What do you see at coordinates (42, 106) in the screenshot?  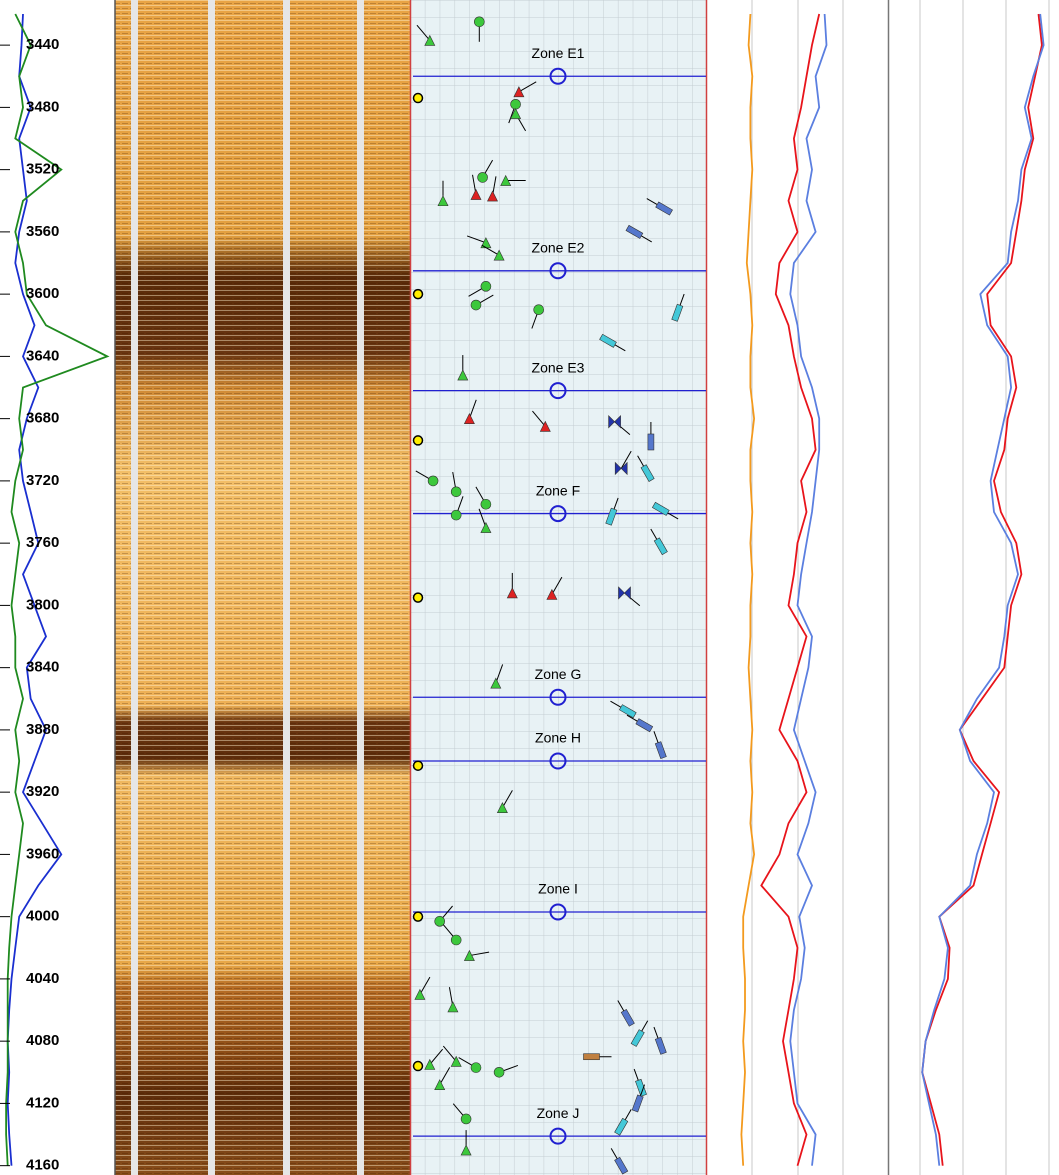 I see `depth-label: 3480` at bounding box center [42, 106].